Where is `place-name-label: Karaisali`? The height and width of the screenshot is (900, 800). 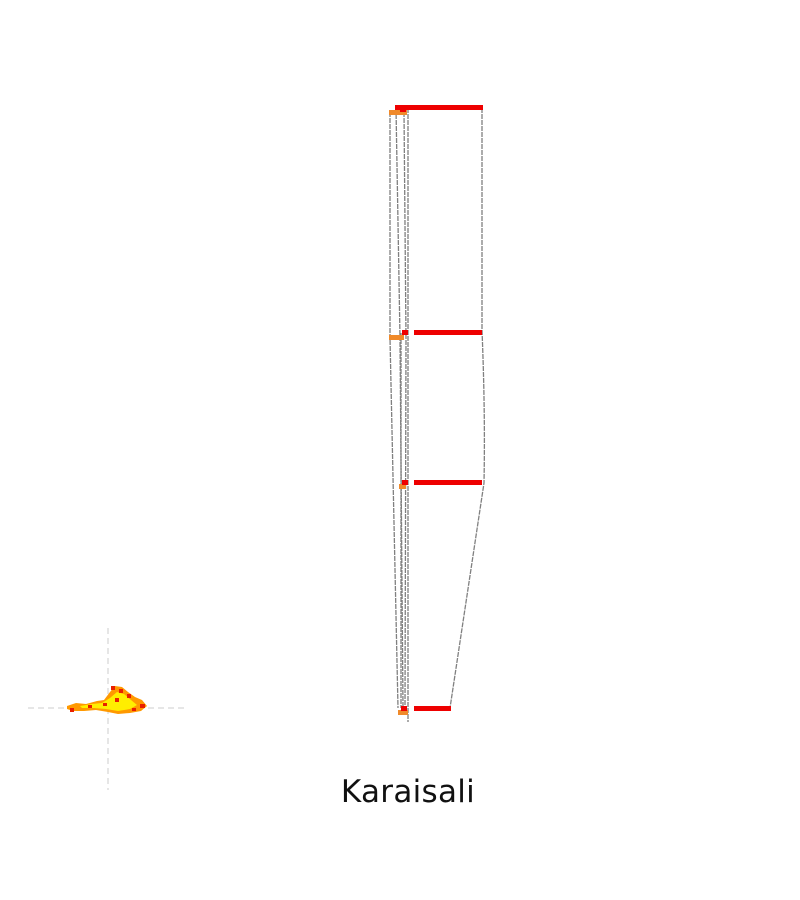
place-name-label: Karaisali is located at coordinates (408, 792).